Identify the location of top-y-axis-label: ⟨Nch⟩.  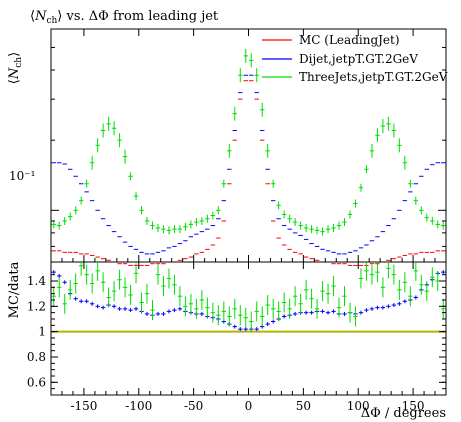
(15, 68).